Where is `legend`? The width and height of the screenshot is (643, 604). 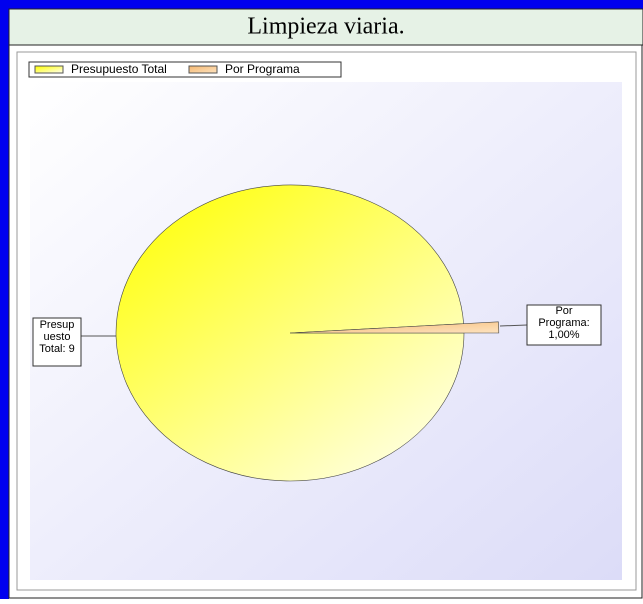 legend is located at coordinates (185, 69).